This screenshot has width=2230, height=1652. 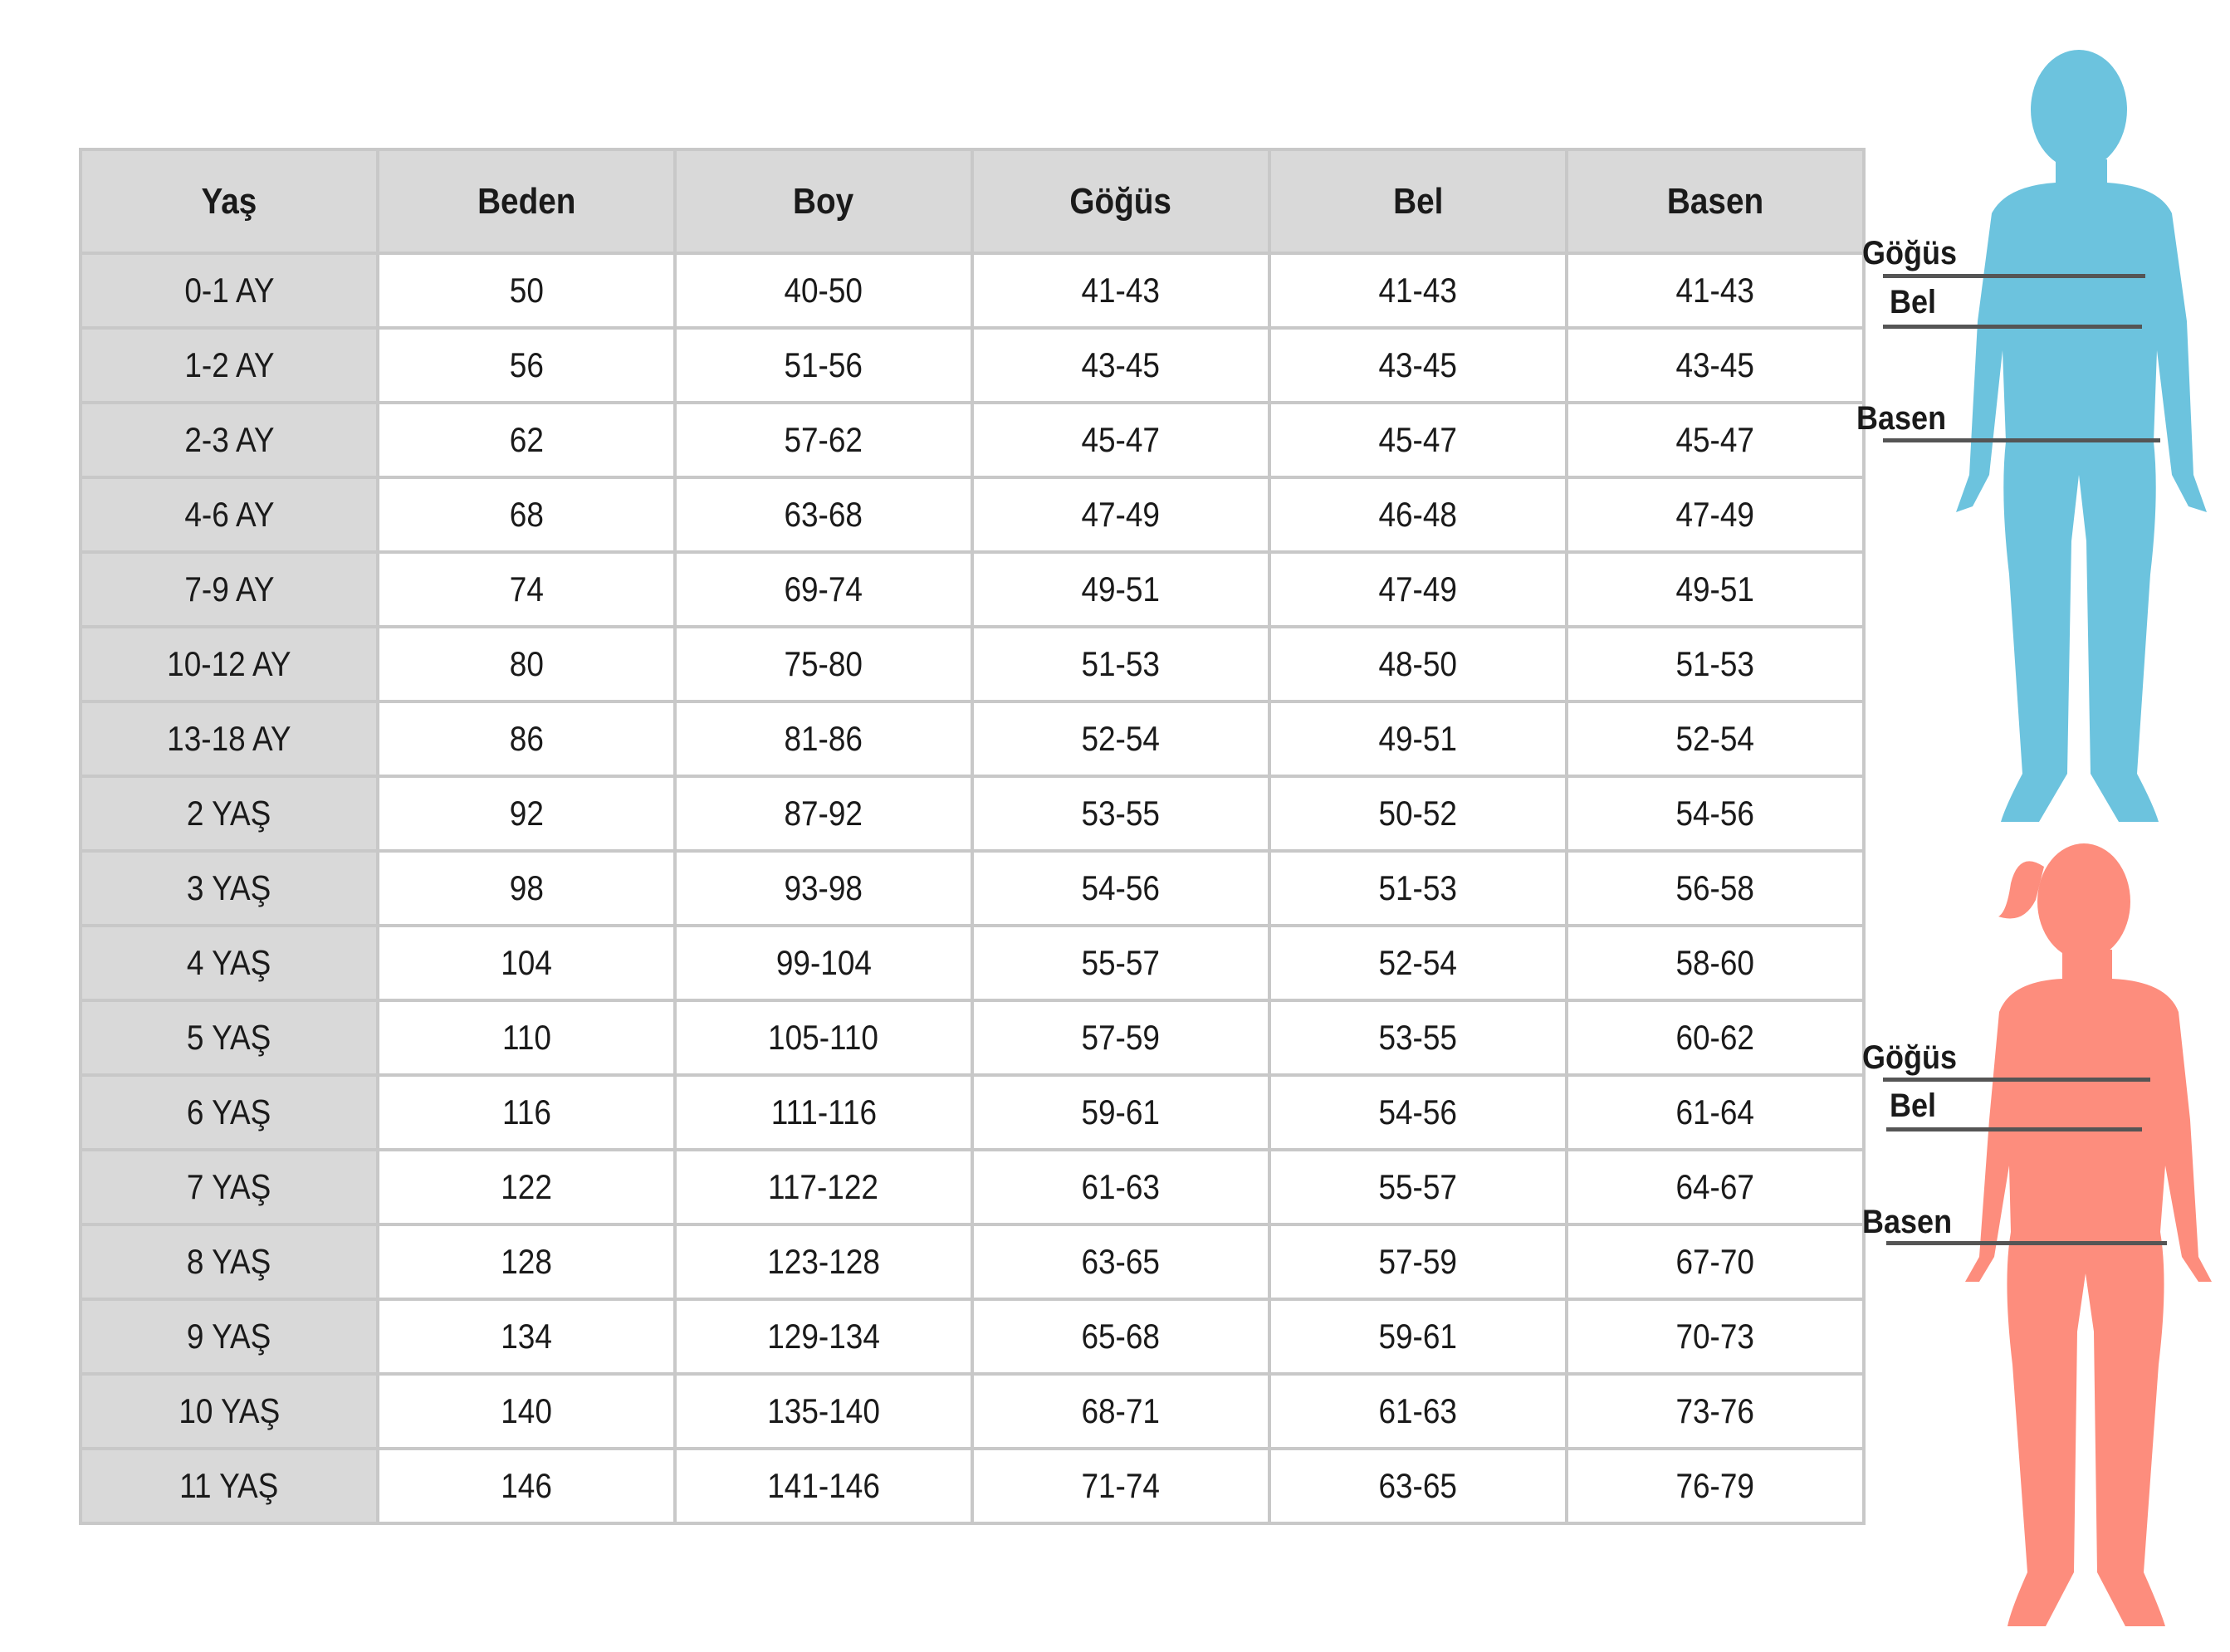 I want to click on cell-value: 74, so click(x=526, y=589).